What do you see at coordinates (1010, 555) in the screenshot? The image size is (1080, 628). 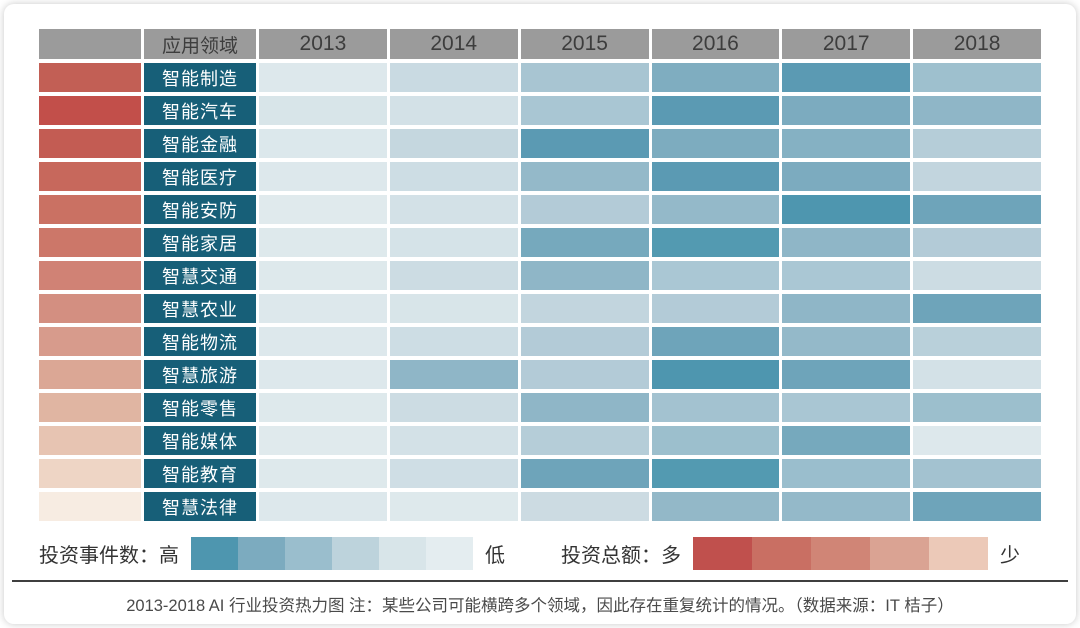 I see `legend-amount-low-label: 少` at bounding box center [1010, 555].